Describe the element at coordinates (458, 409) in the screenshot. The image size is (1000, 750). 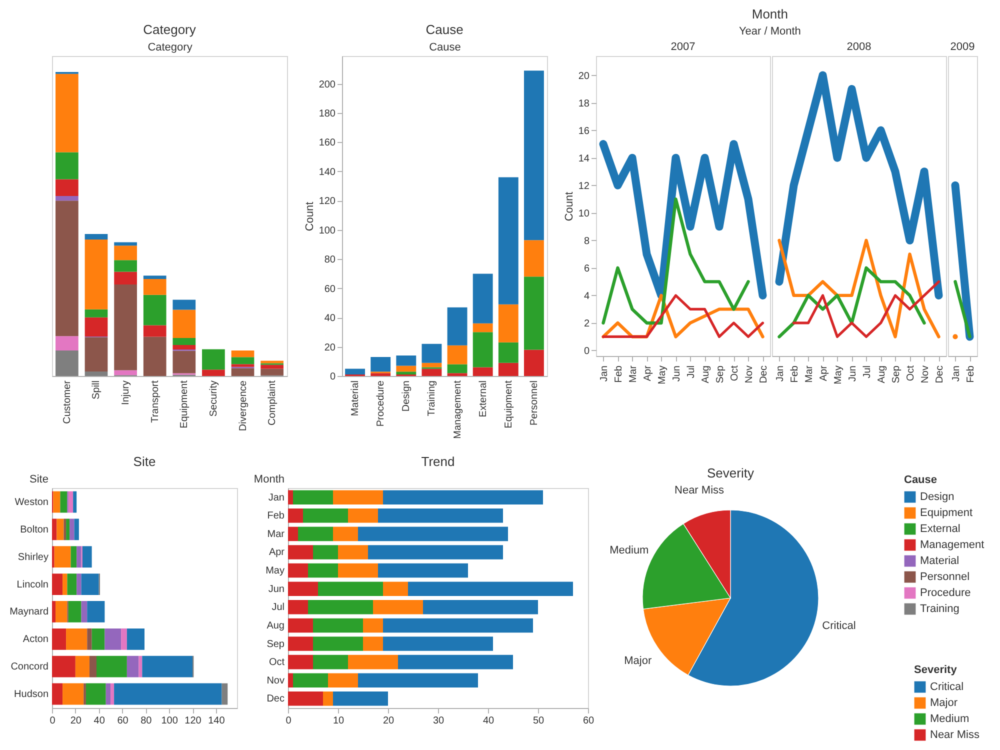
I see `x-tick-label: Management` at that location.